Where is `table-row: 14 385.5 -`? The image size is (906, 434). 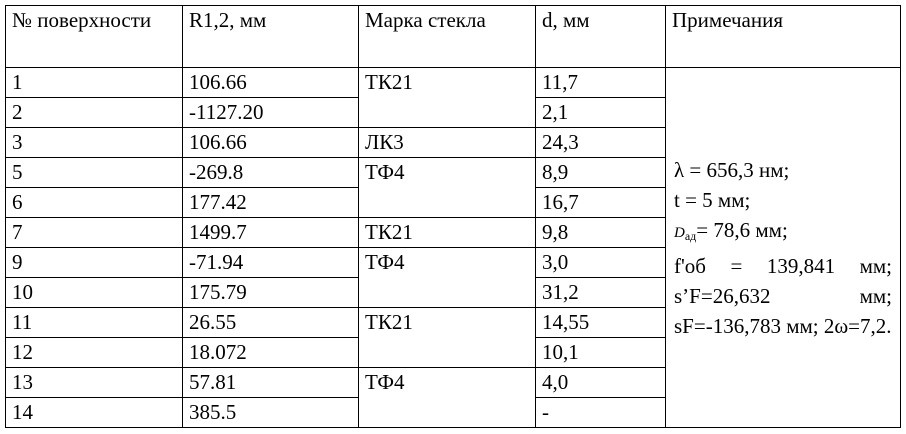 table-row: 14 385.5 - is located at coordinates (453, 412).